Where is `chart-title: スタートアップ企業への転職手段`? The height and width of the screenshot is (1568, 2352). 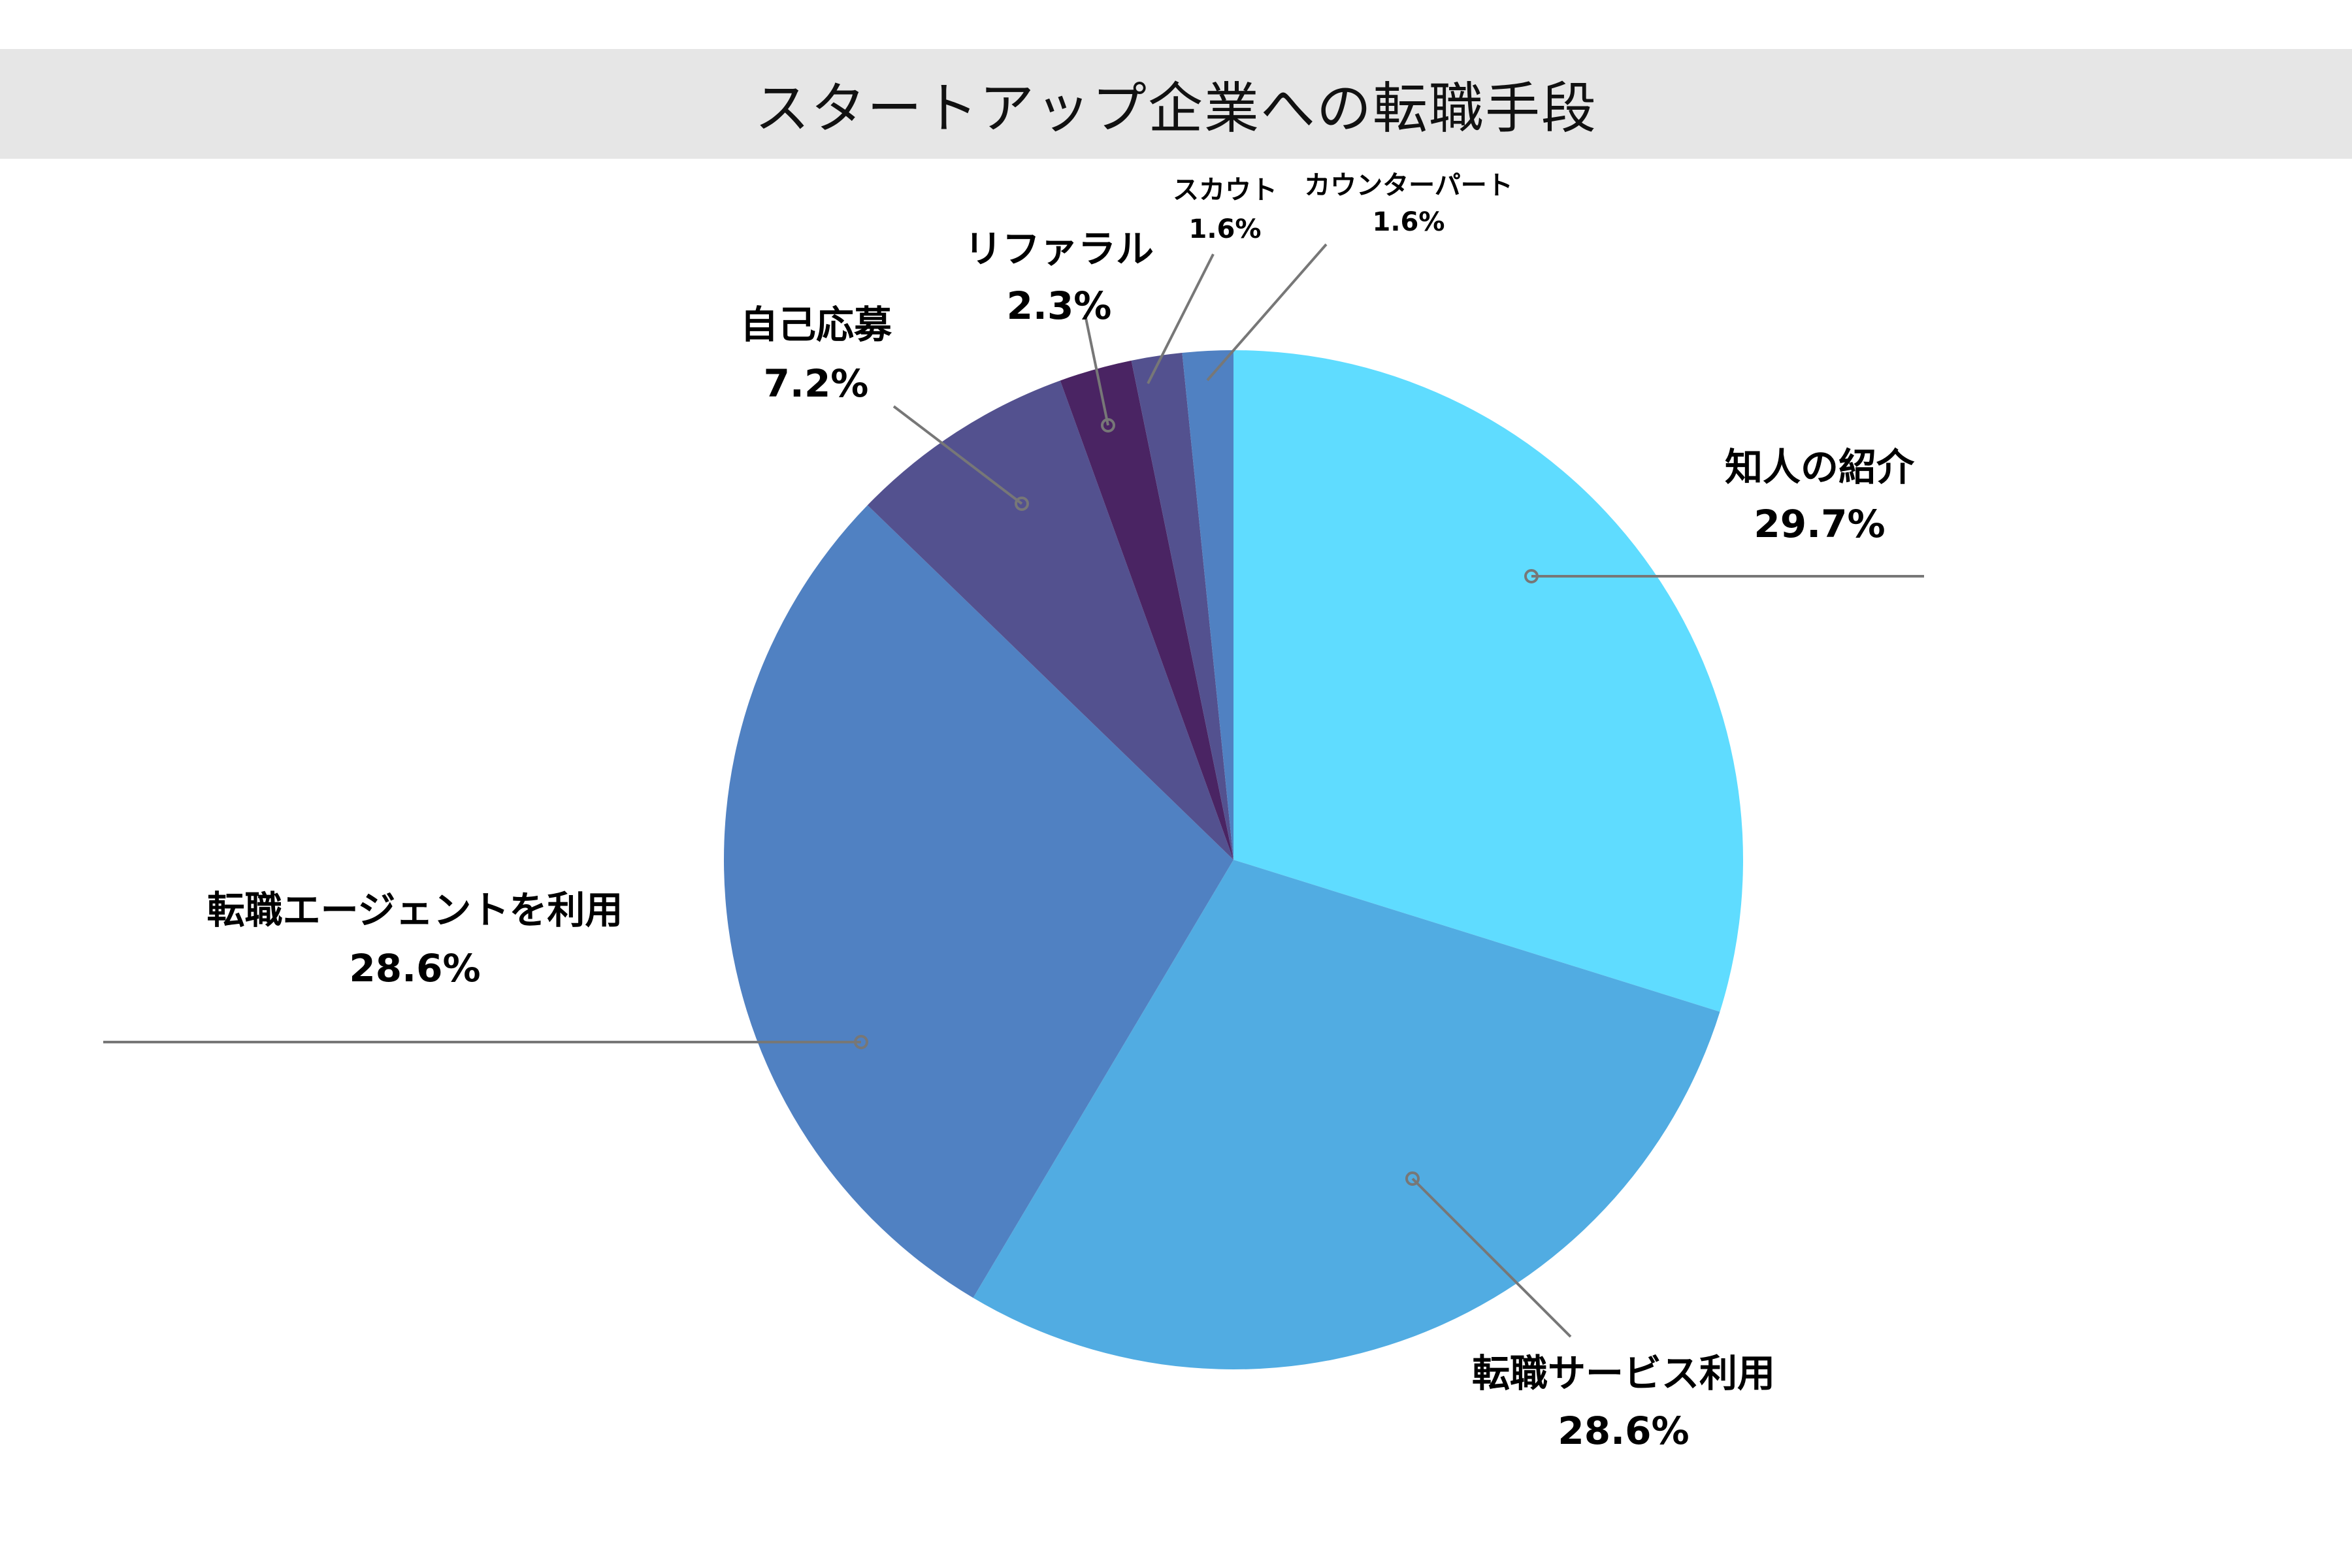 chart-title: スタートアップ企業への転職手段 is located at coordinates (1175, 108).